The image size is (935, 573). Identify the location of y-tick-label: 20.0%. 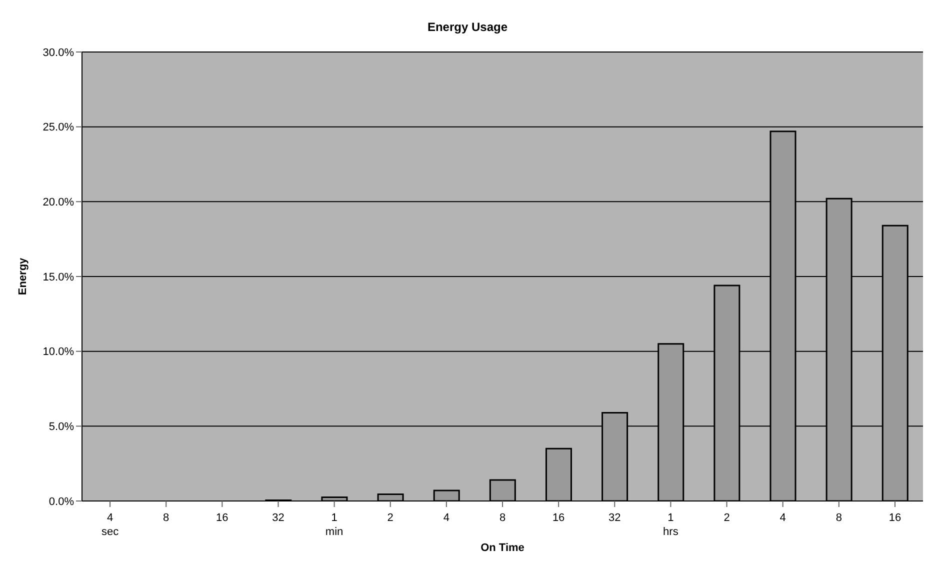
(58, 202).